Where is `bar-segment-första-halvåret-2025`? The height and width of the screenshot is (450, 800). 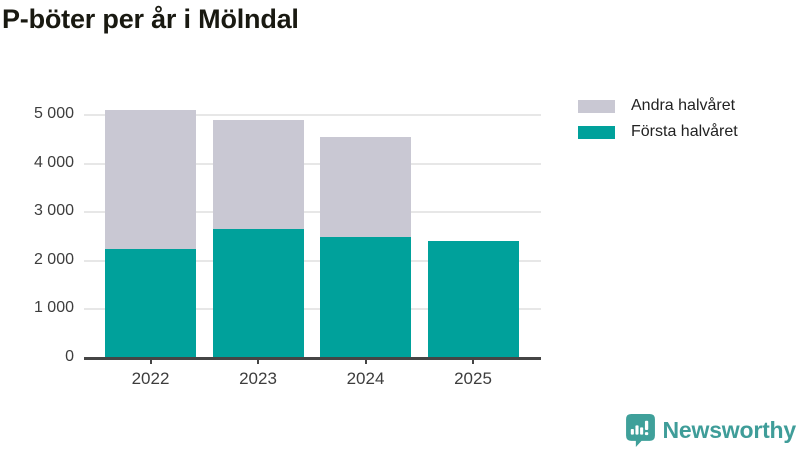
bar-segment-första-halvåret-2025 is located at coordinates (473, 299).